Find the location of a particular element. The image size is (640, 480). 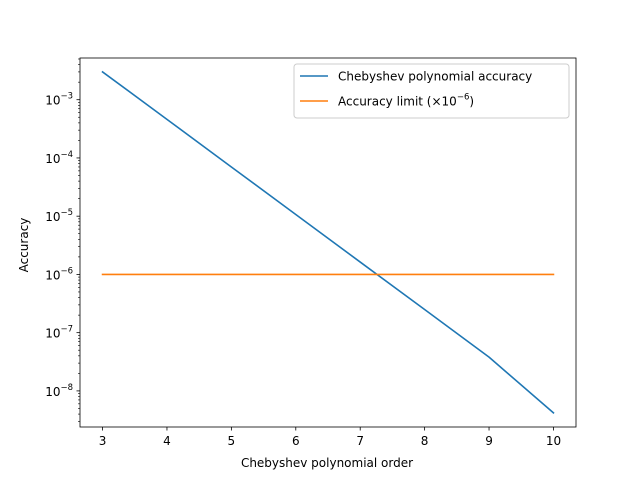

legend-label-1: Accuracy limit (×10−6) is located at coordinates (406, 101).